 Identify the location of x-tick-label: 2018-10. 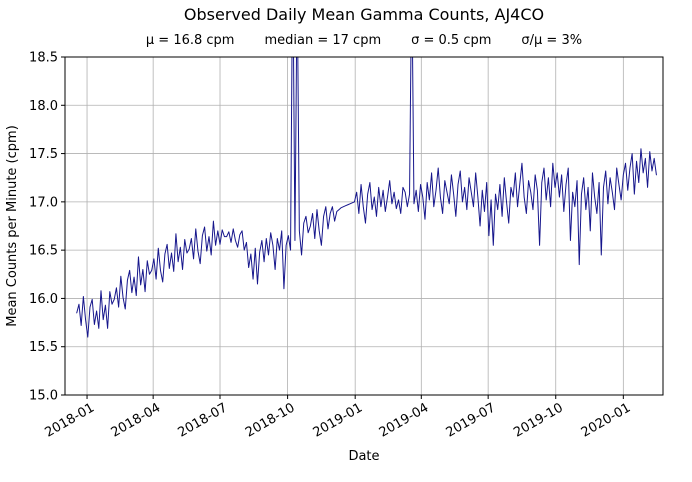
(270, 420).